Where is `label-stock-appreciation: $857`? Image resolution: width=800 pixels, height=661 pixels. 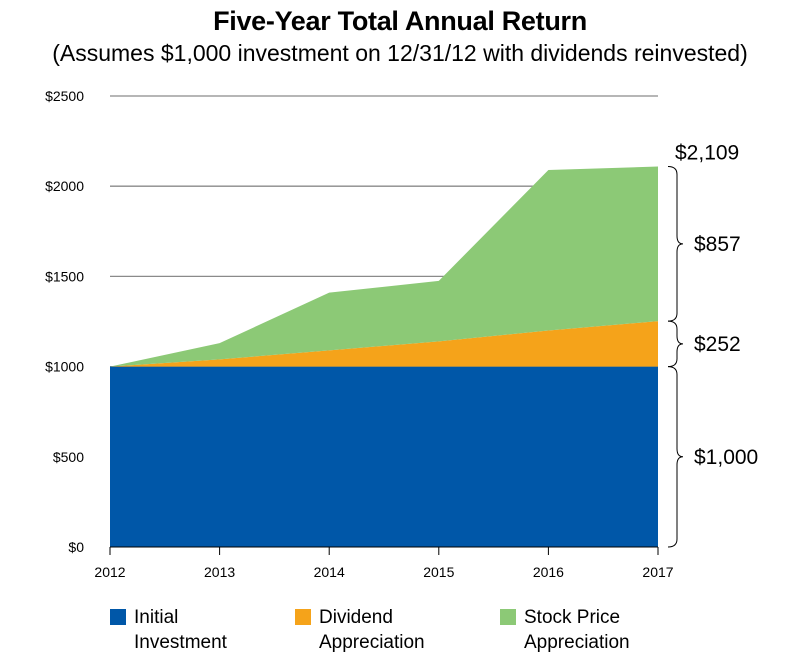 label-stock-appreciation: $857 is located at coordinates (717, 244).